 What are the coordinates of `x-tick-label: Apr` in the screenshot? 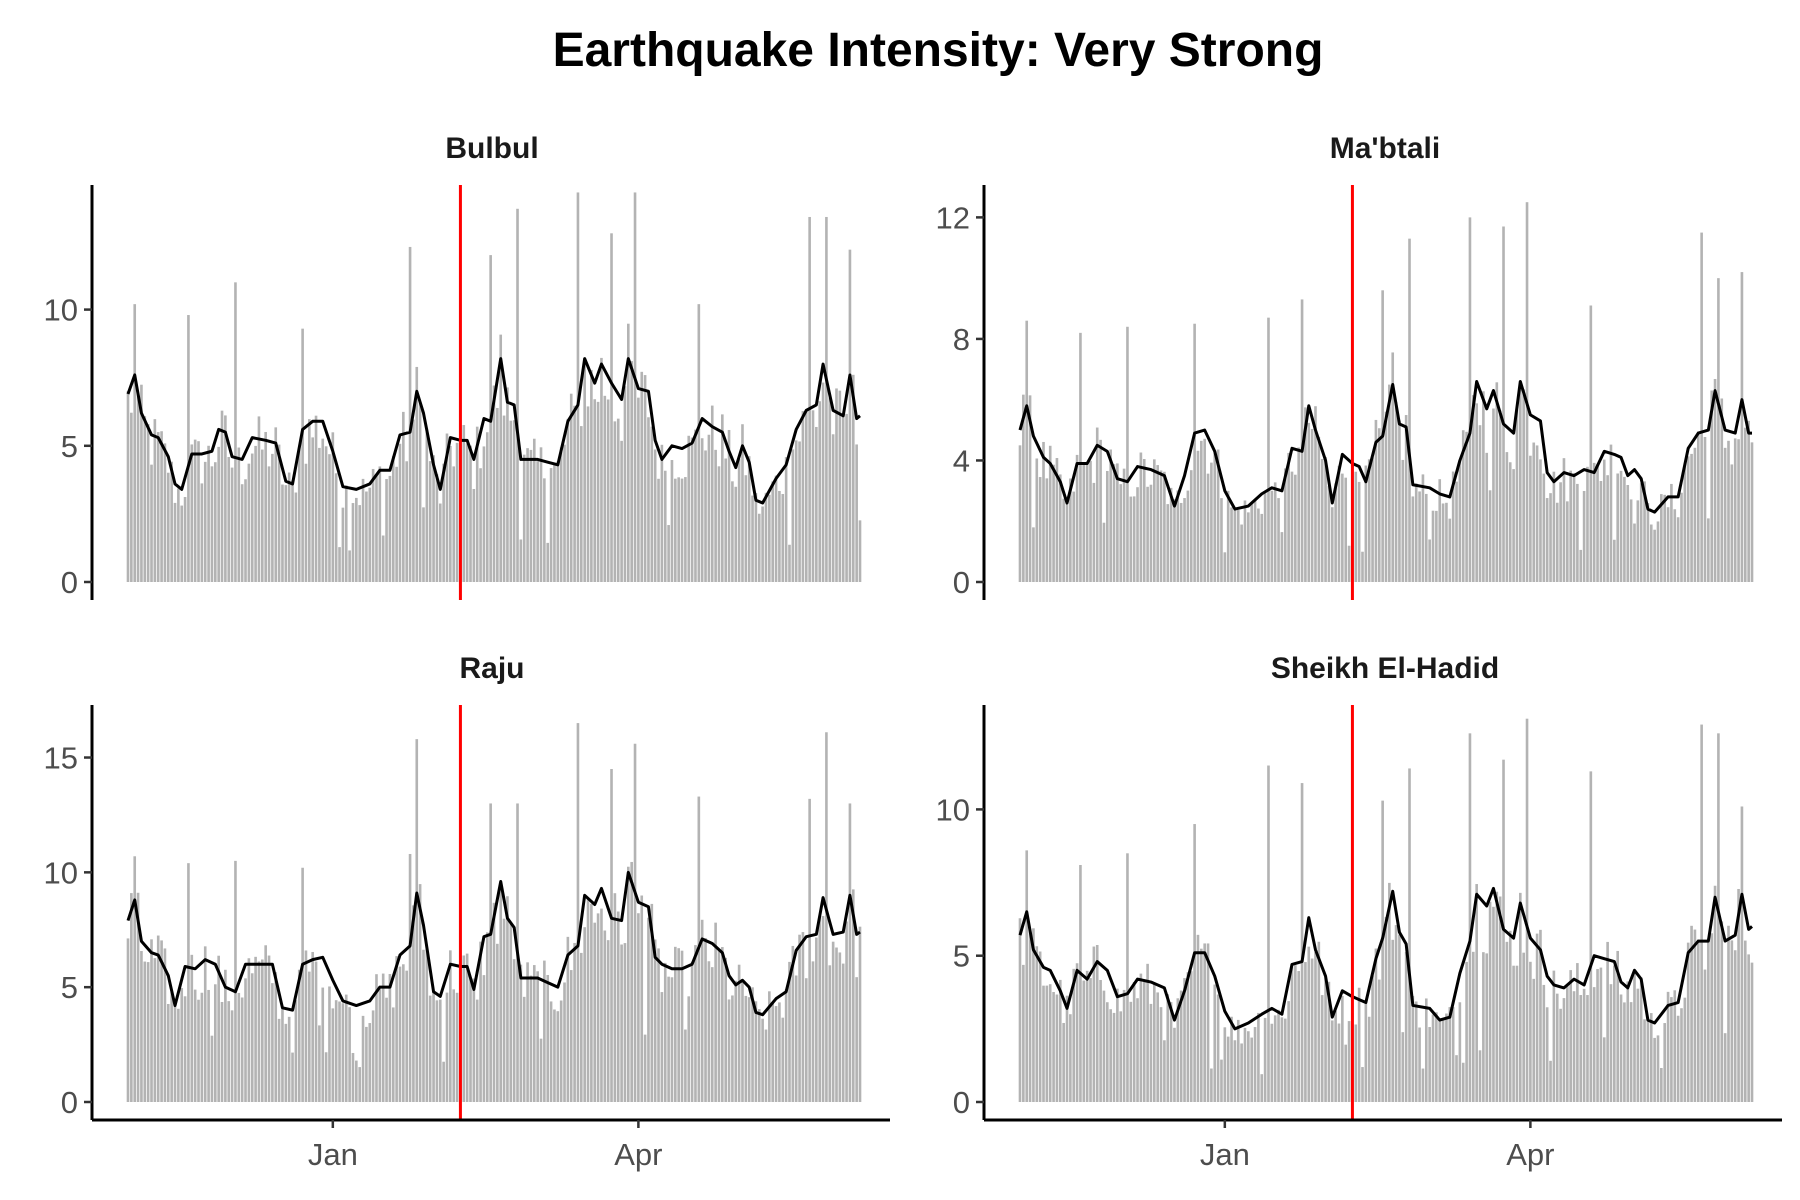 It's located at (638, 1154).